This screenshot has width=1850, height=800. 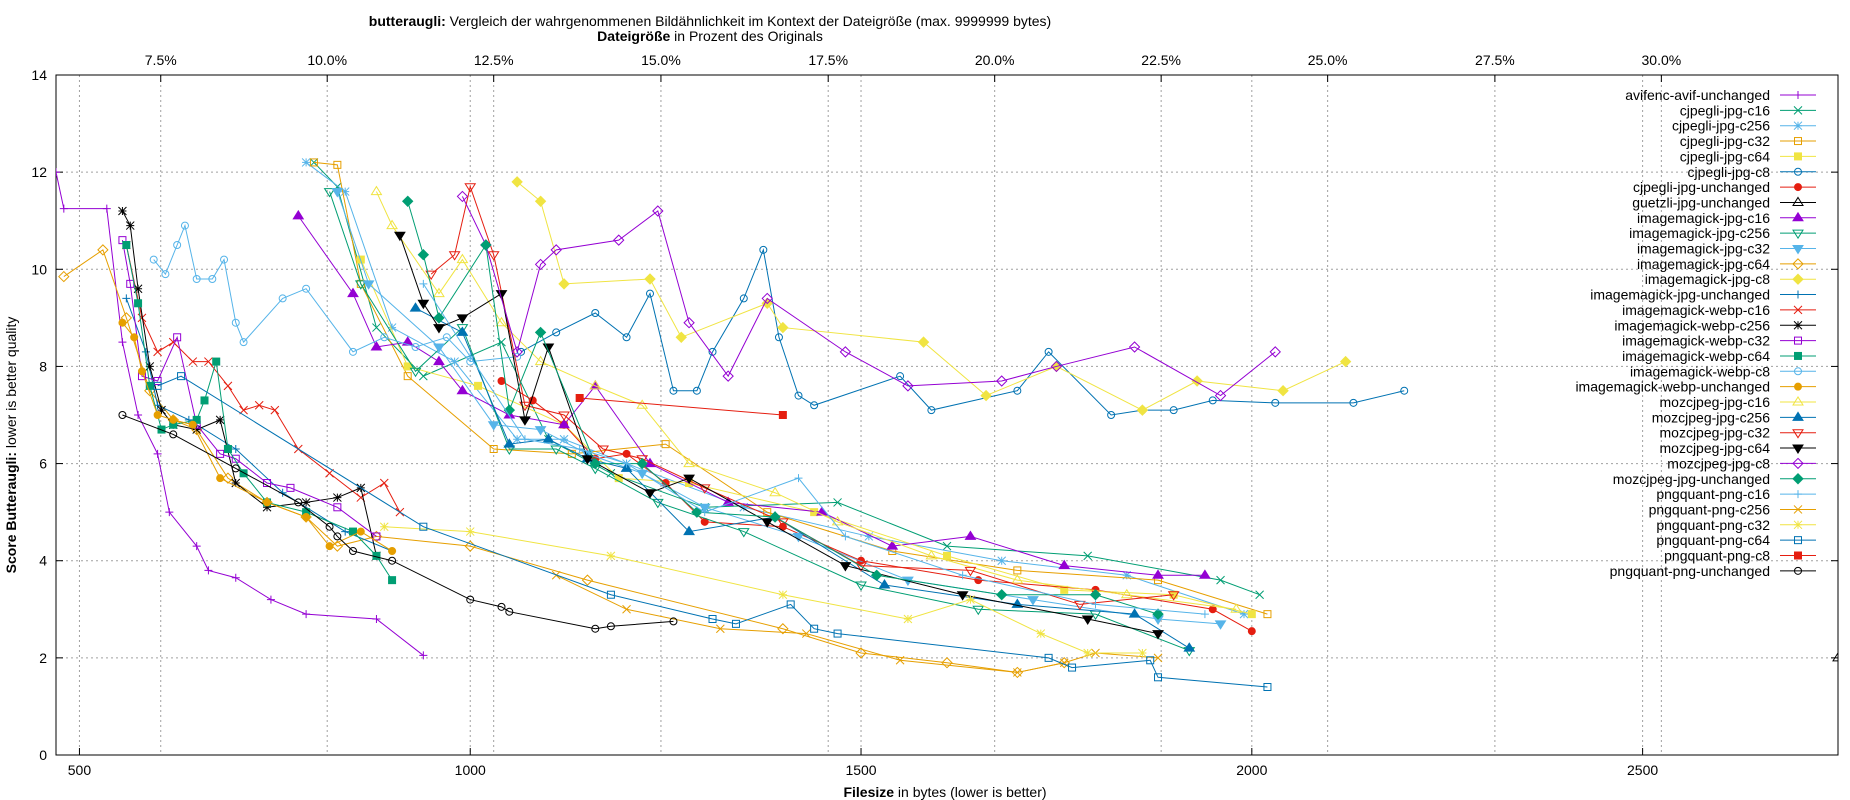 What do you see at coordinates (1703, 295) in the screenshot?
I see `legend-item: imagemagick-jpg-unchanged` at bounding box center [1703, 295].